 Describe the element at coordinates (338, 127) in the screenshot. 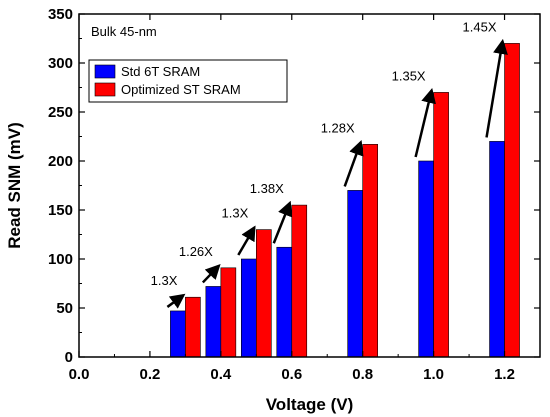

I see `ratio-label-4: 1.28X` at that location.